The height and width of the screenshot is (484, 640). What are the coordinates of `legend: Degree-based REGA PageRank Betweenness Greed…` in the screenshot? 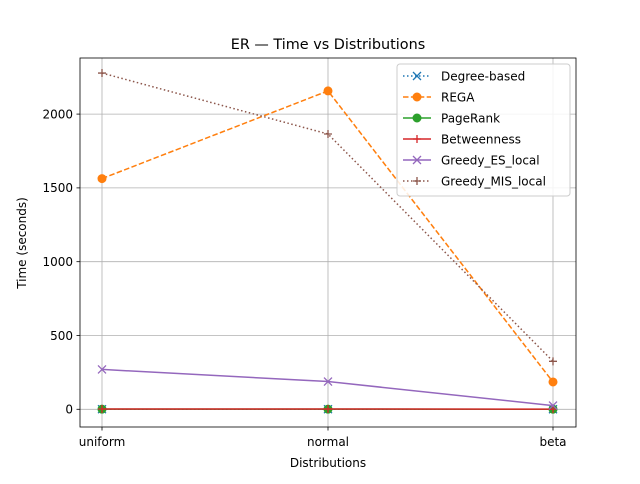 It's located at (483, 130).